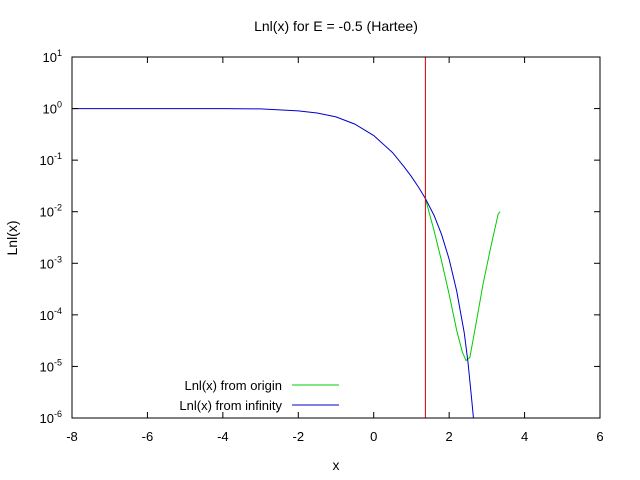 Image resolution: width=640 pixels, height=480 pixels. What do you see at coordinates (259, 395) in the screenshot?
I see `legend: Lnl(x) from origin Lnl(x) from infinity` at bounding box center [259, 395].